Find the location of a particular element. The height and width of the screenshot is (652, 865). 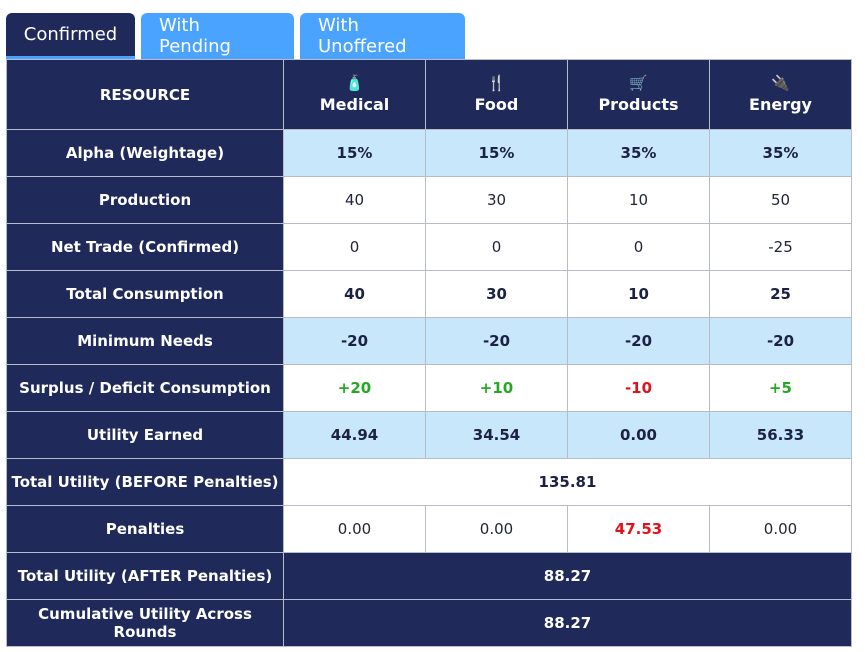

row-label: Total Utility (AFTER Penalties) is located at coordinates (145, 576).